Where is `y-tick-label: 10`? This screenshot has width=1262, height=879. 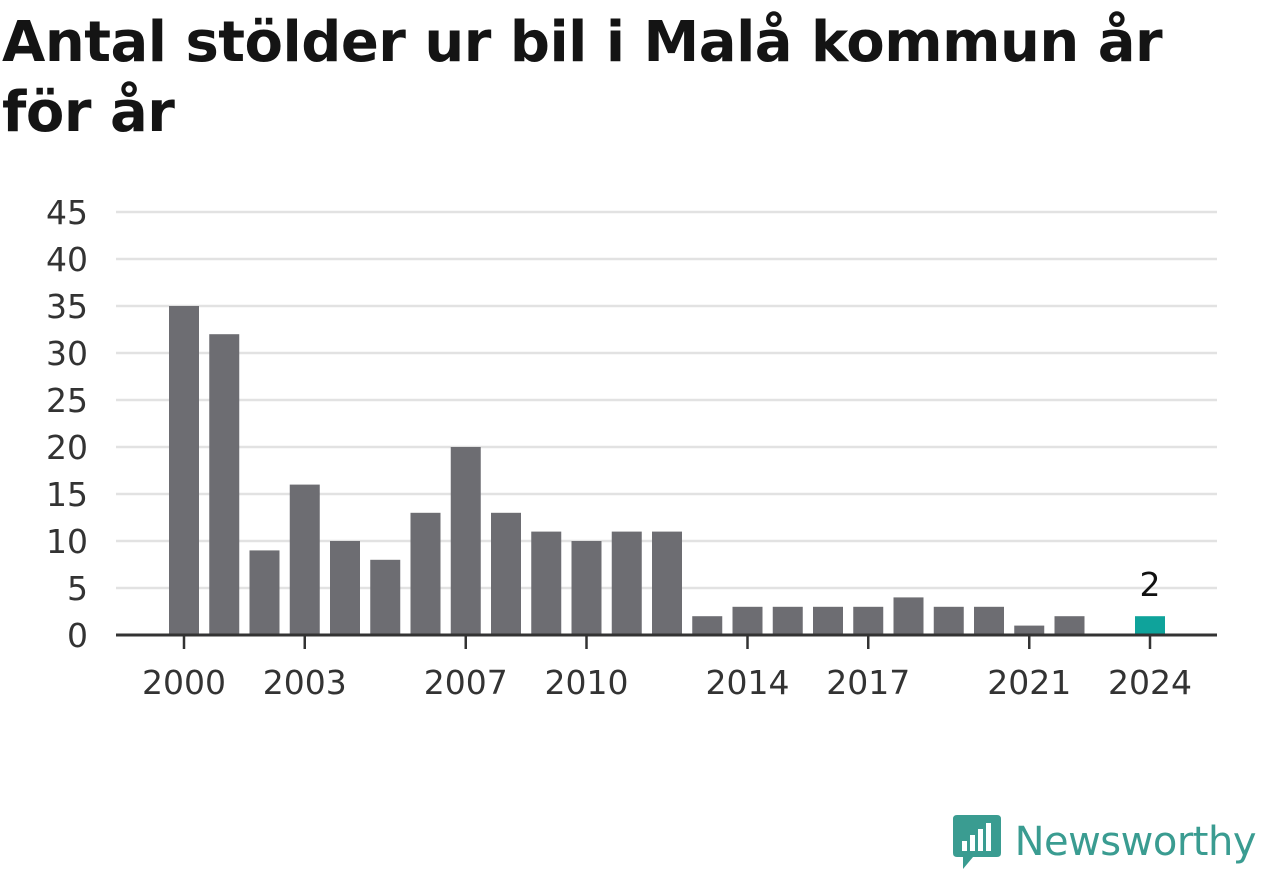 y-tick-label: 10 is located at coordinates (67, 541).